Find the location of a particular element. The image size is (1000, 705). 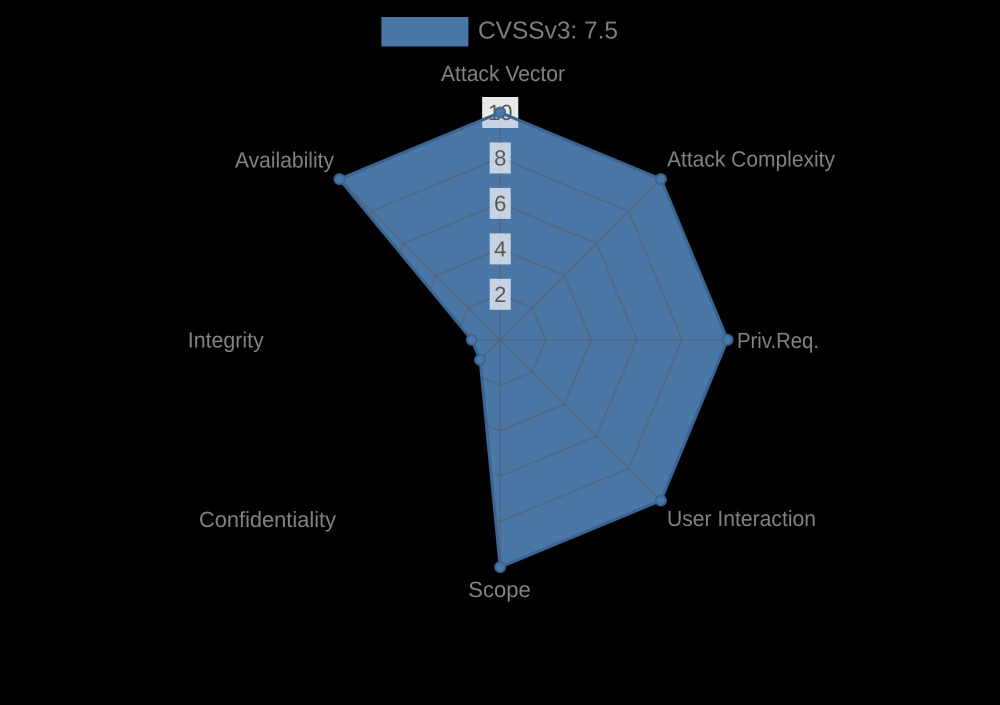

svg-text: Priv.Req. is located at coordinates (778, 340).